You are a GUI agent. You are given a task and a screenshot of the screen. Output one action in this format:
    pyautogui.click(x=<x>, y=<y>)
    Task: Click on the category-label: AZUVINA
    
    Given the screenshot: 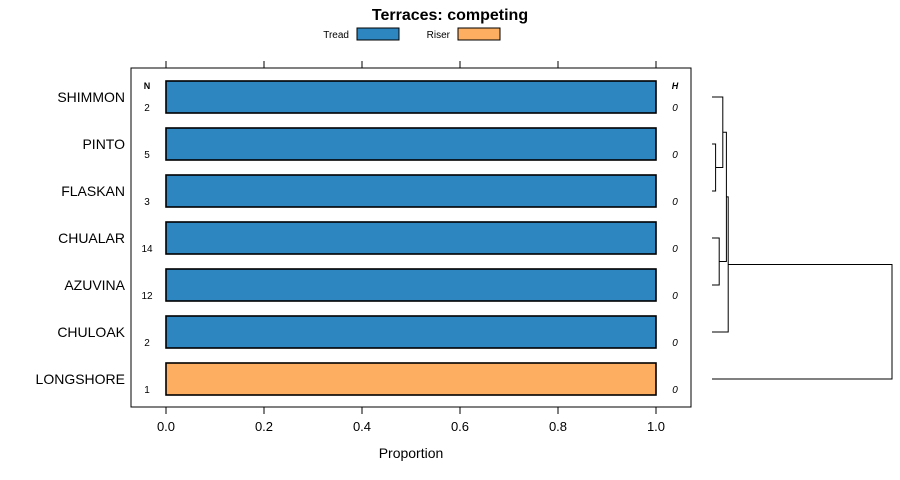 What is the action you would take?
    pyautogui.click(x=94, y=285)
    